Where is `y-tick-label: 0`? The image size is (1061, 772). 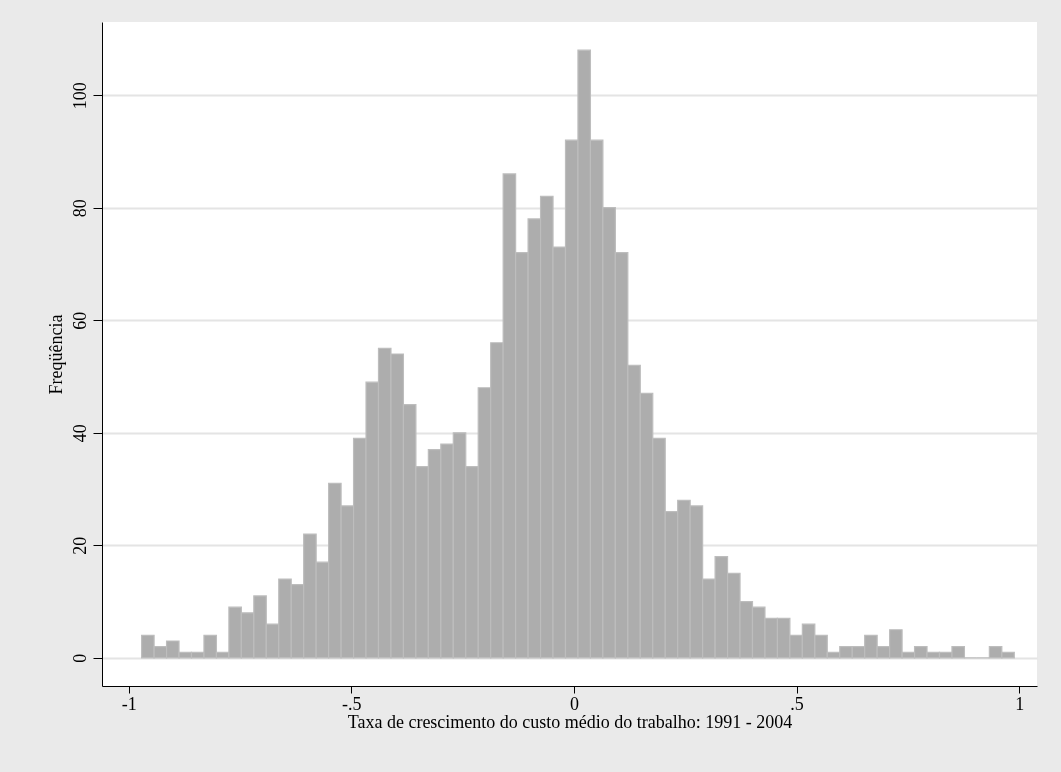
y-tick-label: 0 is located at coordinates (79, 658).